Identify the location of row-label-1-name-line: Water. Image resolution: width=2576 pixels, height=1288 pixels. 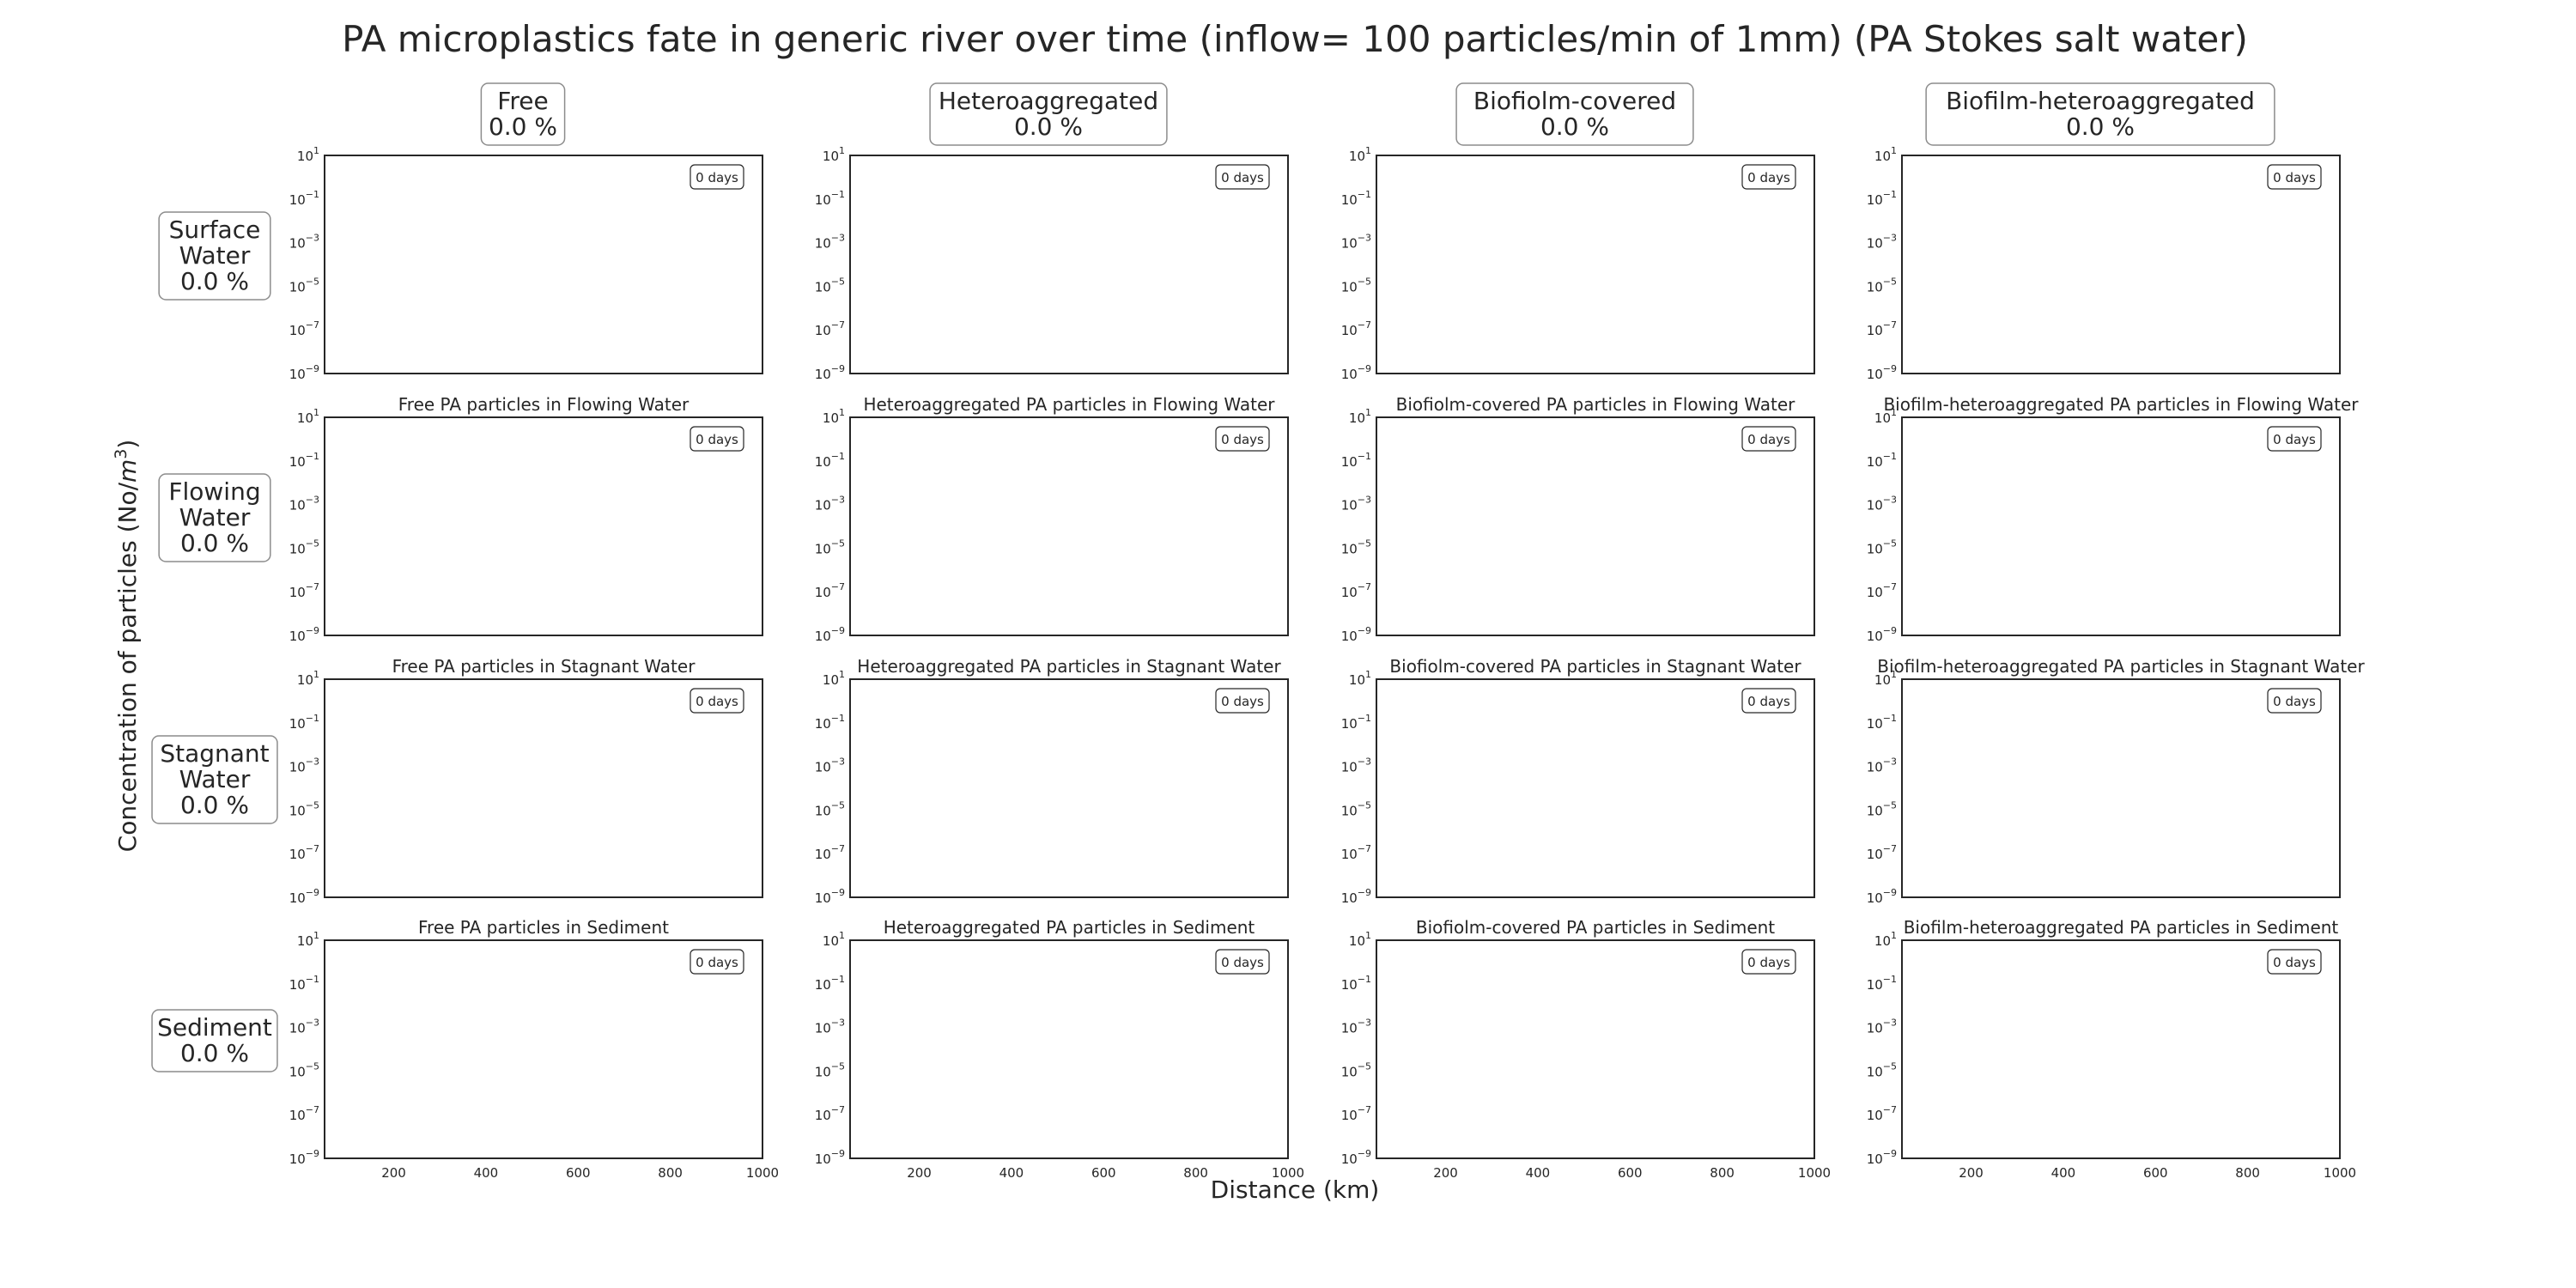
(215, 255).